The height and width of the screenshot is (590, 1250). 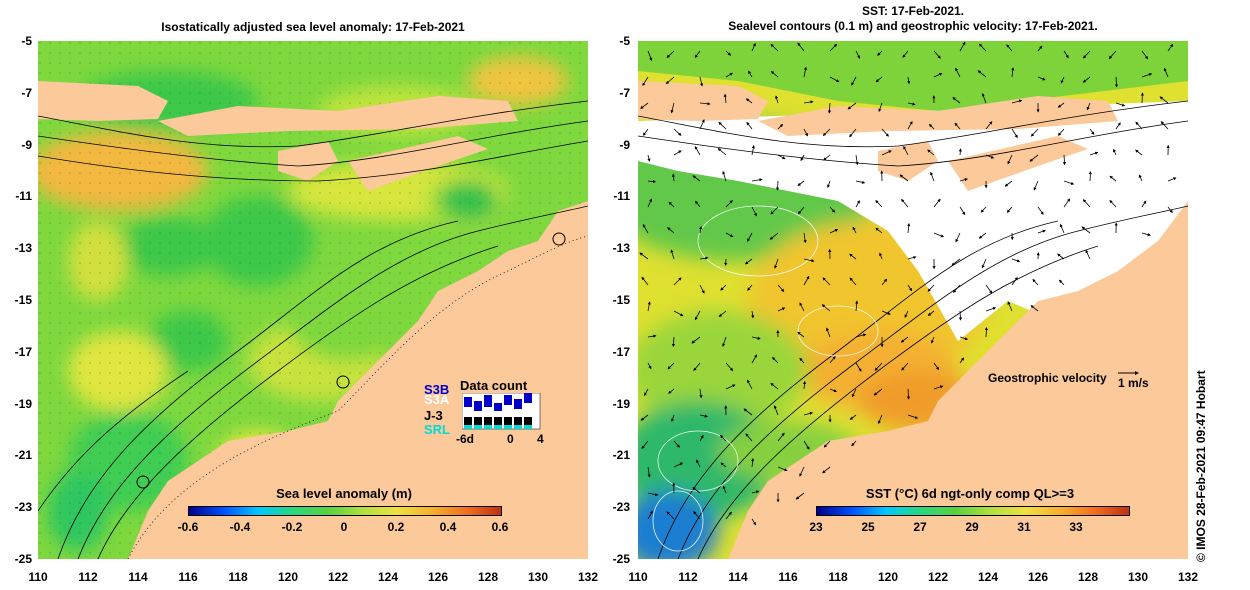 I want to click on xtickR-tick: 126, so click(x=1038, y=577).